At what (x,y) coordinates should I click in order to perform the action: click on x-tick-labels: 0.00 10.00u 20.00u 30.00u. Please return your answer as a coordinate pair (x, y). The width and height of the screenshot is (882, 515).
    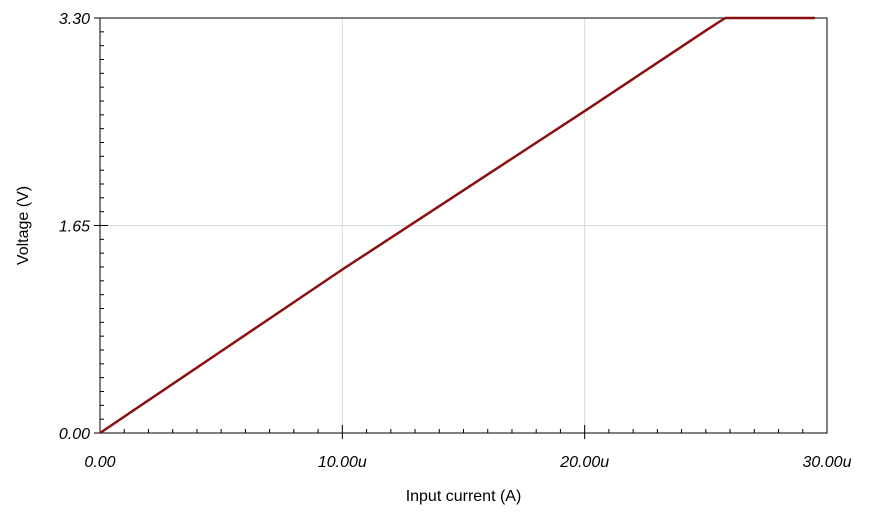
    Looking at the image, I should click on (467, 462).